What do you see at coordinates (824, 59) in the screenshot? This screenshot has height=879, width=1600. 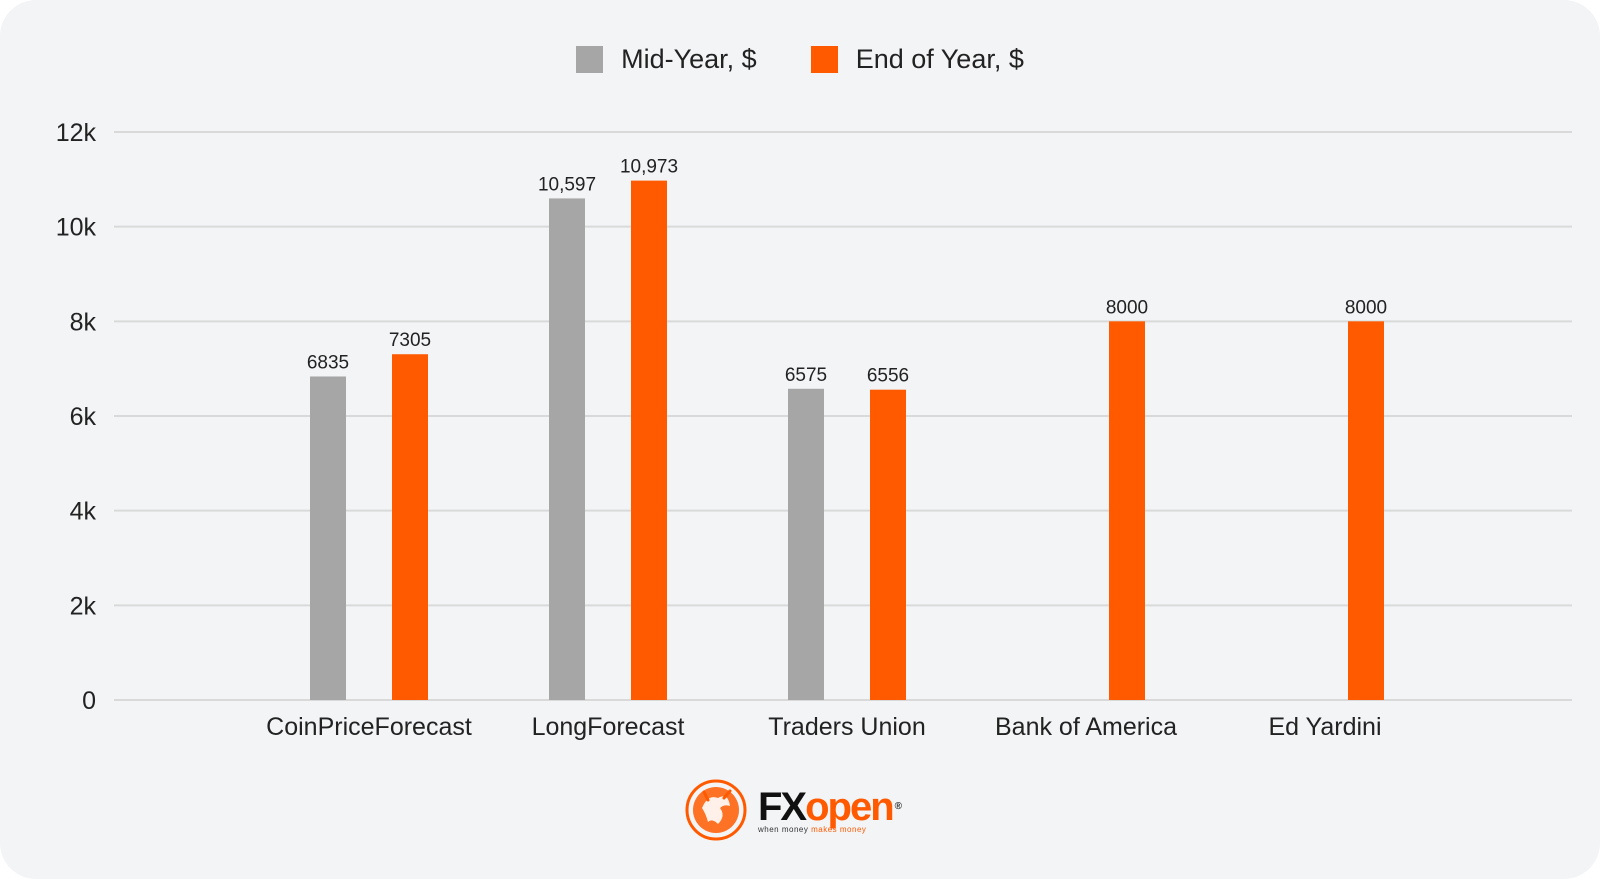 I see `legend-swatch-end-of-year` at bounding box center [824, 59].